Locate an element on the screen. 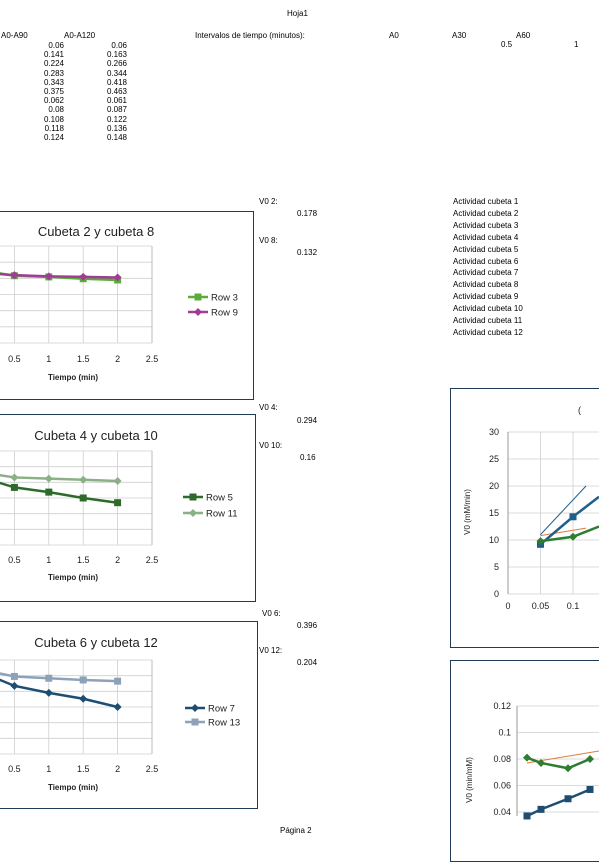 The image size is (599, 862). legend-label: Row 7 is located at coordinates (221, 709).